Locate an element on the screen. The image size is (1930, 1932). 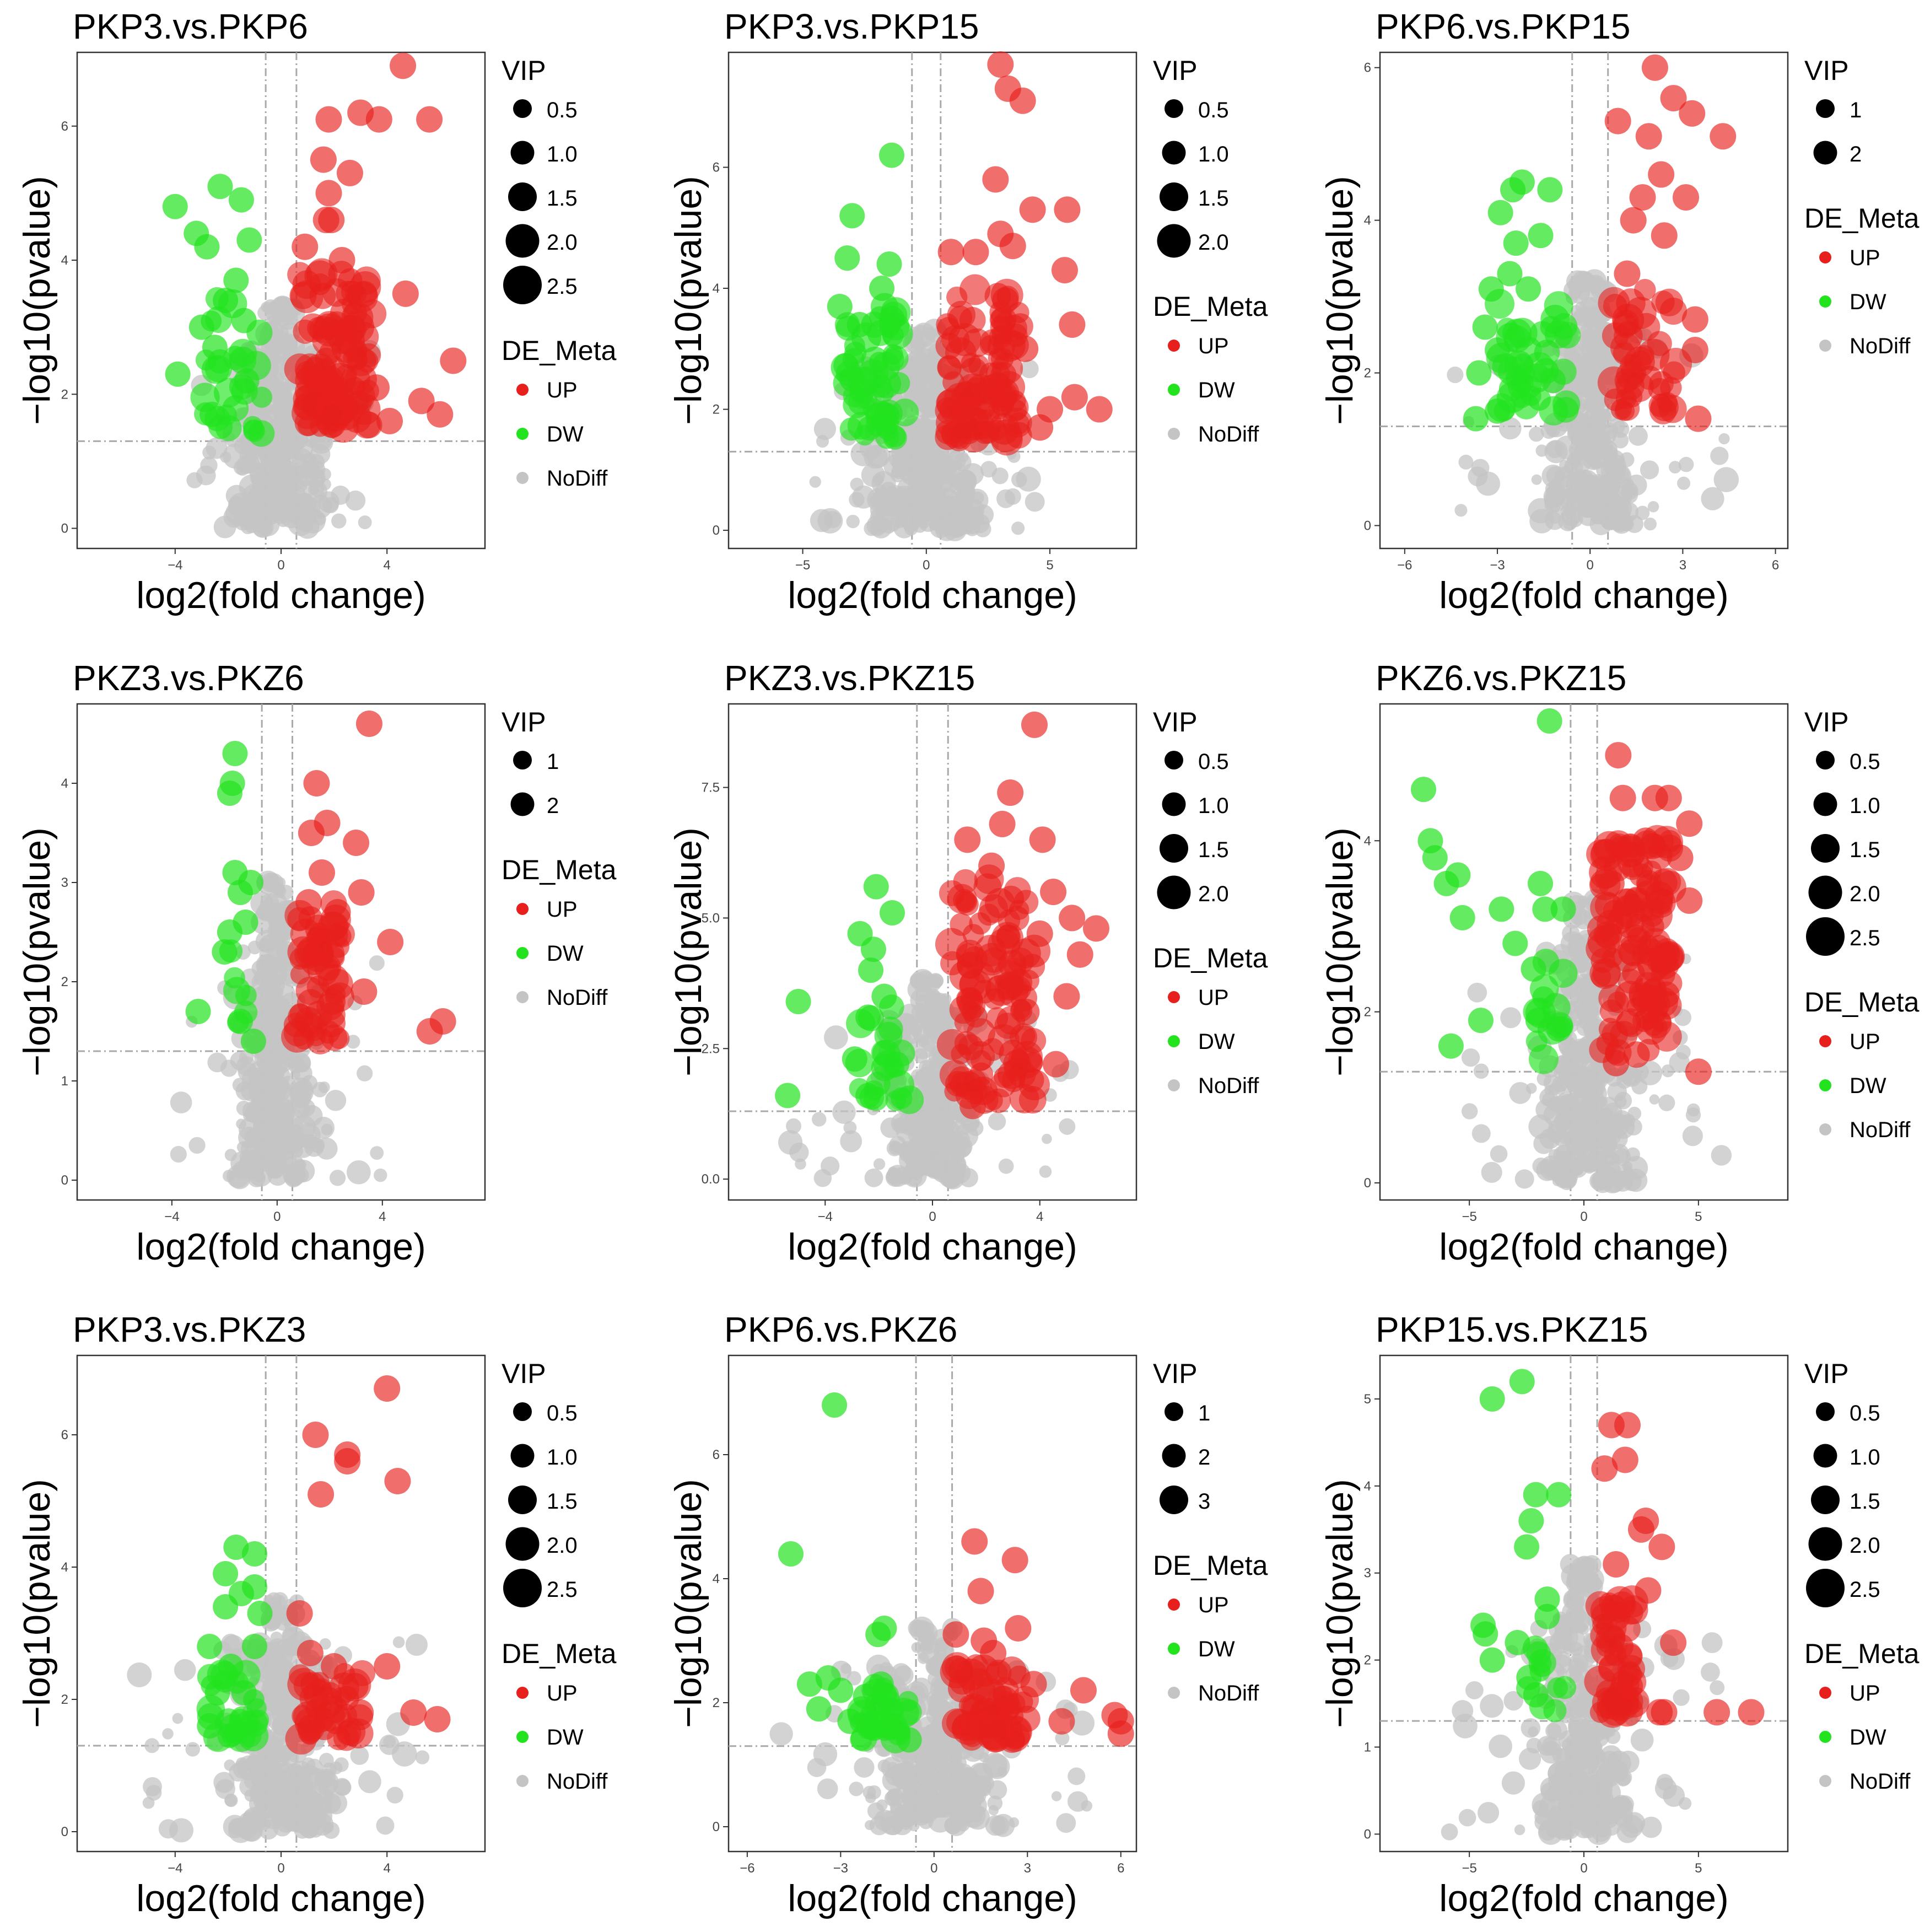
vip-legend-label: 2 is located at coordinates (1204, 1457).